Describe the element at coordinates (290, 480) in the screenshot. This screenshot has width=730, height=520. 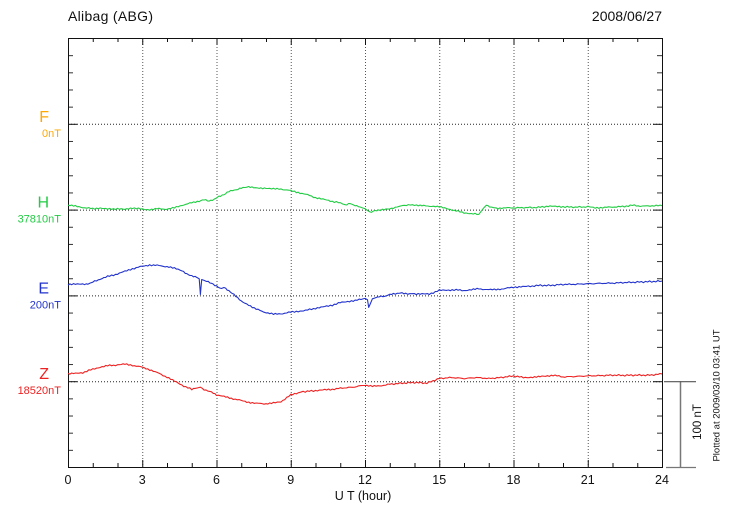
I see `x-tick-label: 9` at that location.